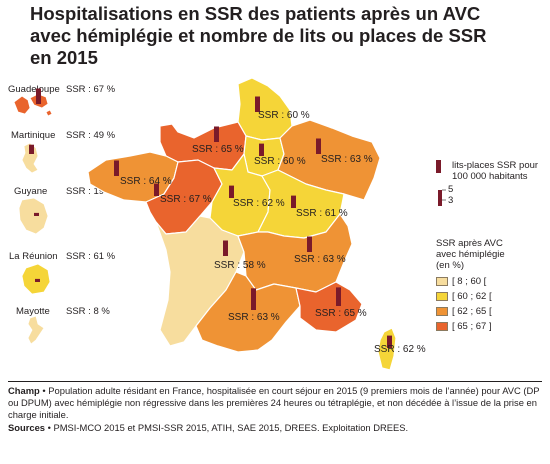 The width and height of the screenshot is (550, 464). Describe the element at coordinates (91, 135) in the screenshot. I see `dom-ssr-martinique: SSR : 49 %` at that location.